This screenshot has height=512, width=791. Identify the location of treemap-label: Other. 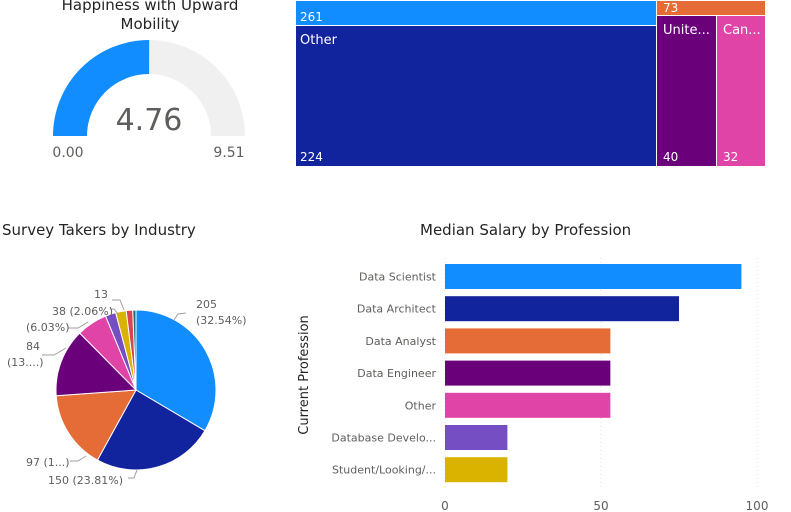
(318, 40).